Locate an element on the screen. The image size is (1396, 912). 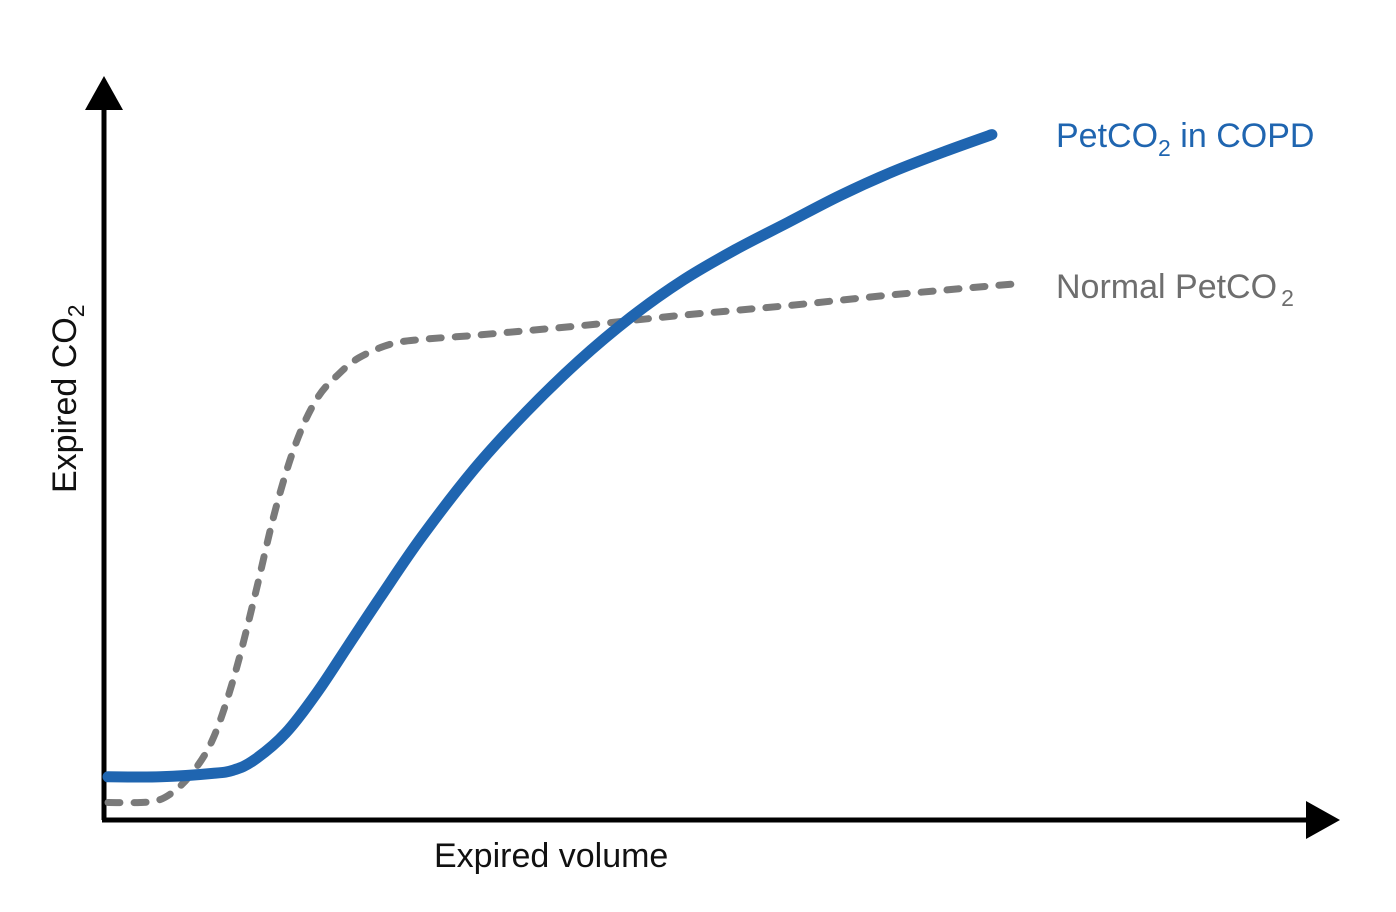
y-axis-label-main: Expired CO is located at coordinates (65, 405).